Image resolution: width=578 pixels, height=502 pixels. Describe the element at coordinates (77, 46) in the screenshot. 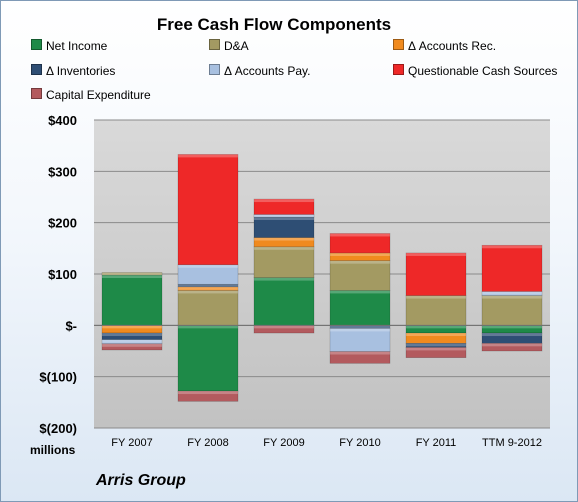

I see `legend-label: Net Income` at that location.